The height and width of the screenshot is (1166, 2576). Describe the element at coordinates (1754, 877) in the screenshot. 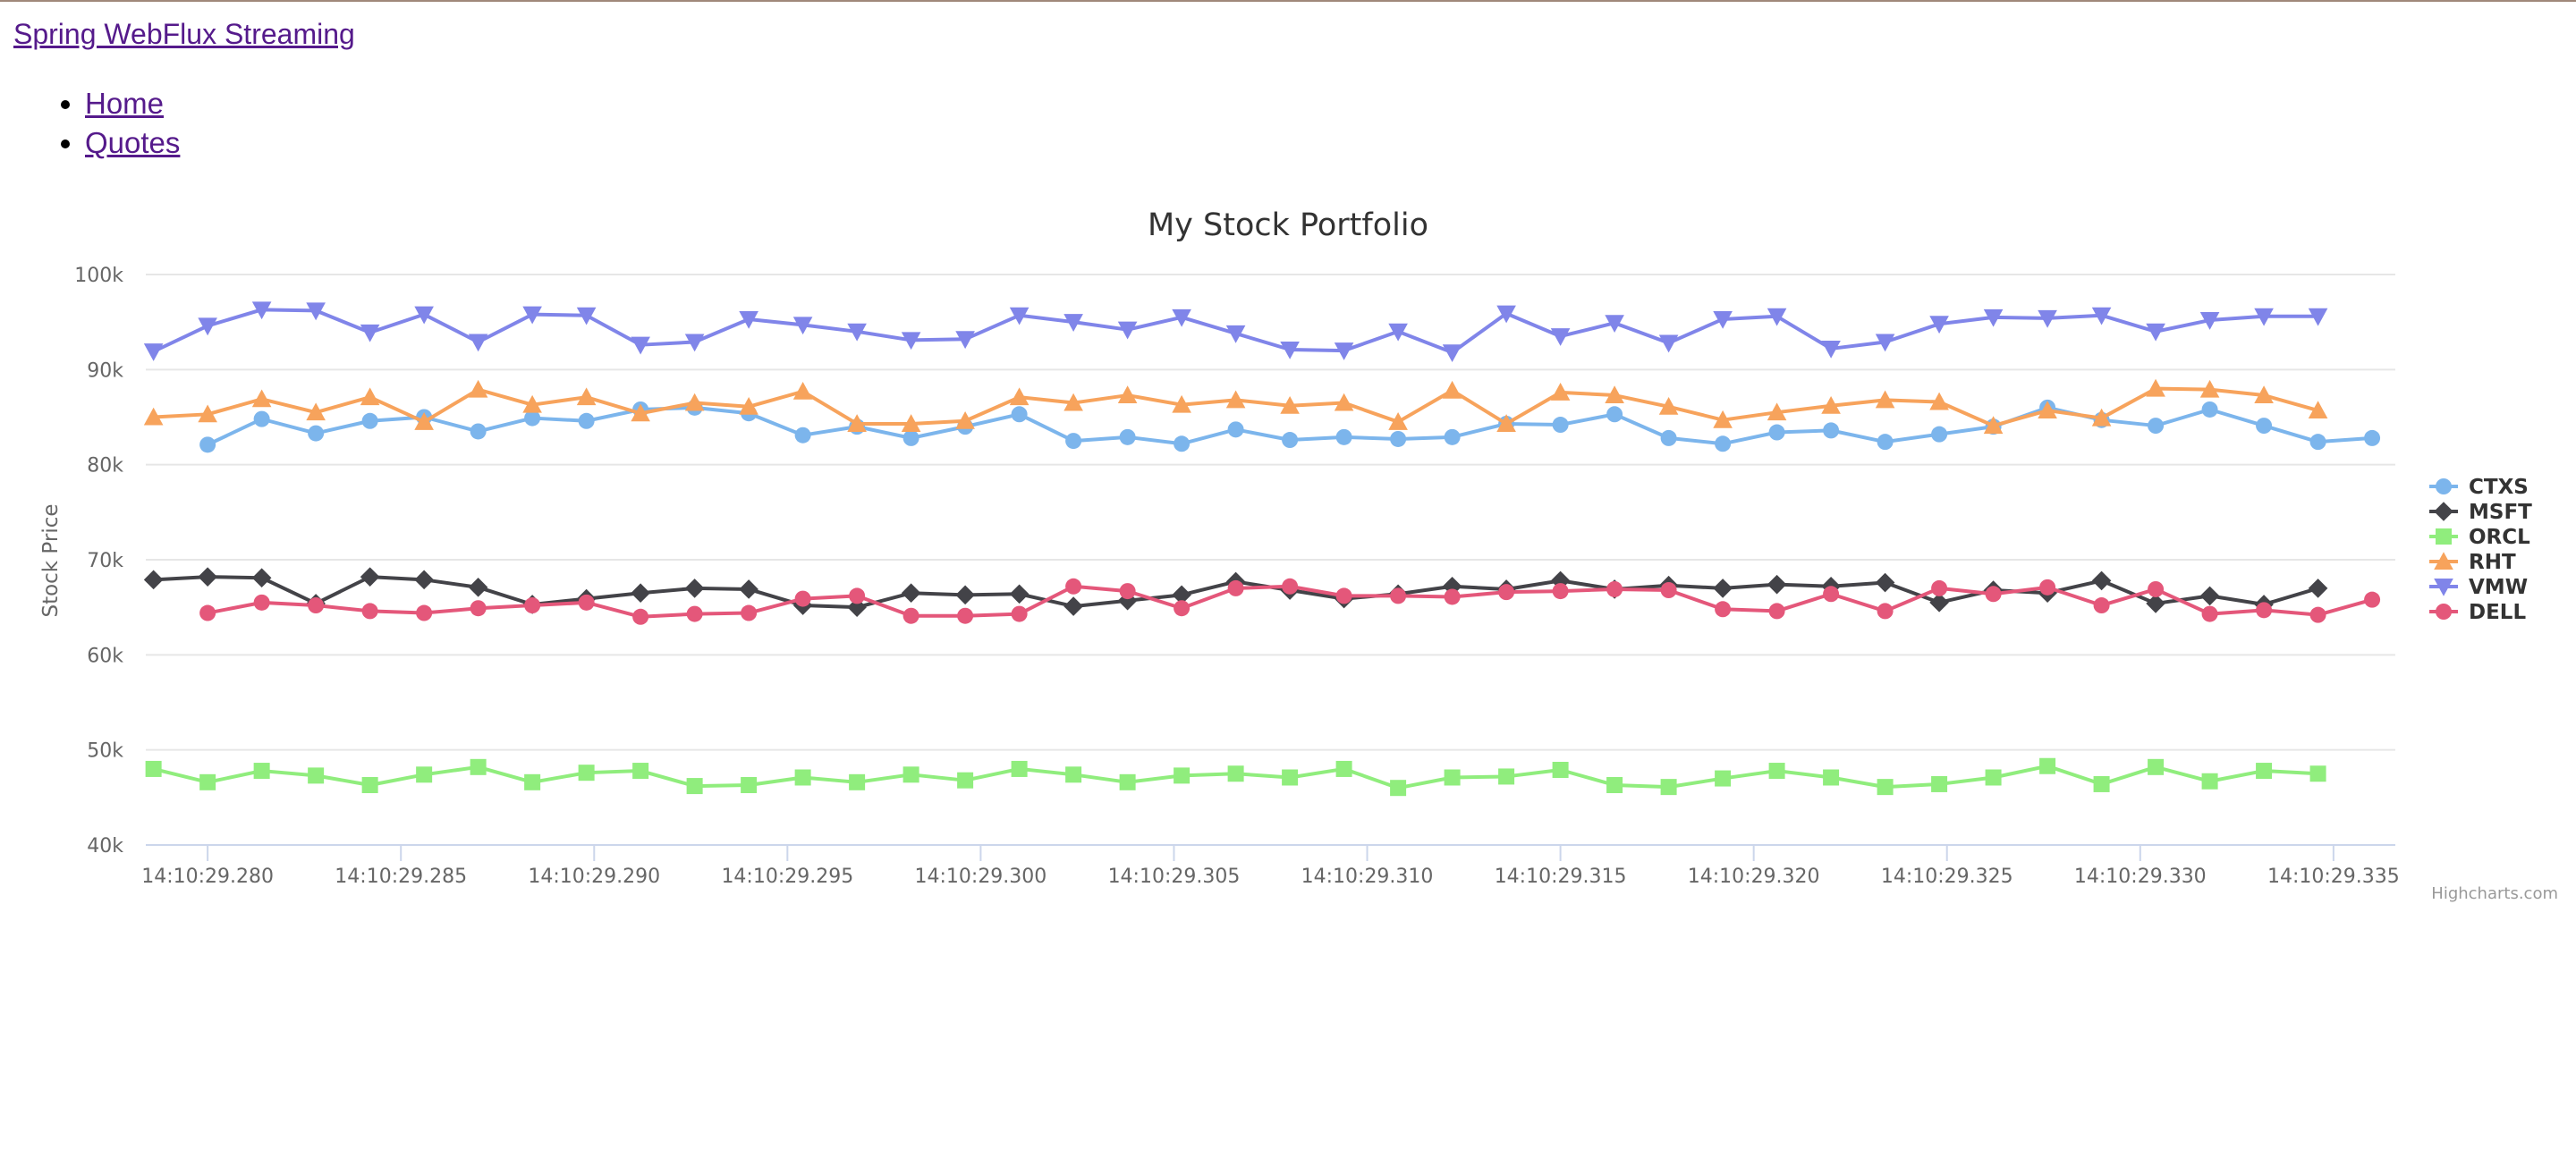

I see `x-tick-label: 14:10:29.320` at that location.